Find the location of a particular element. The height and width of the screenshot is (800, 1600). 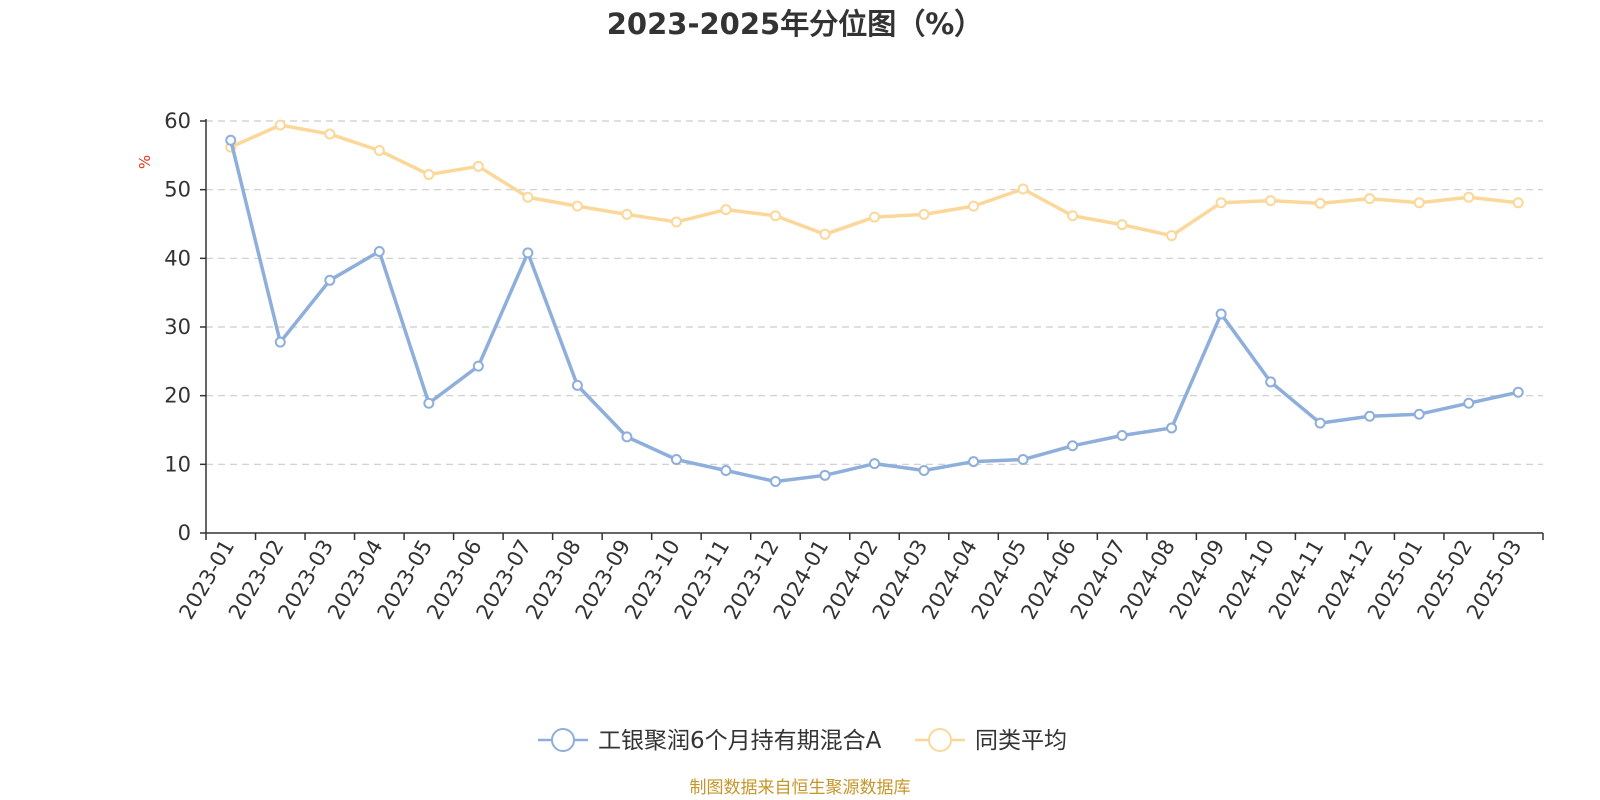

y-tick-label: 20 is located at coordinates (177, 396).